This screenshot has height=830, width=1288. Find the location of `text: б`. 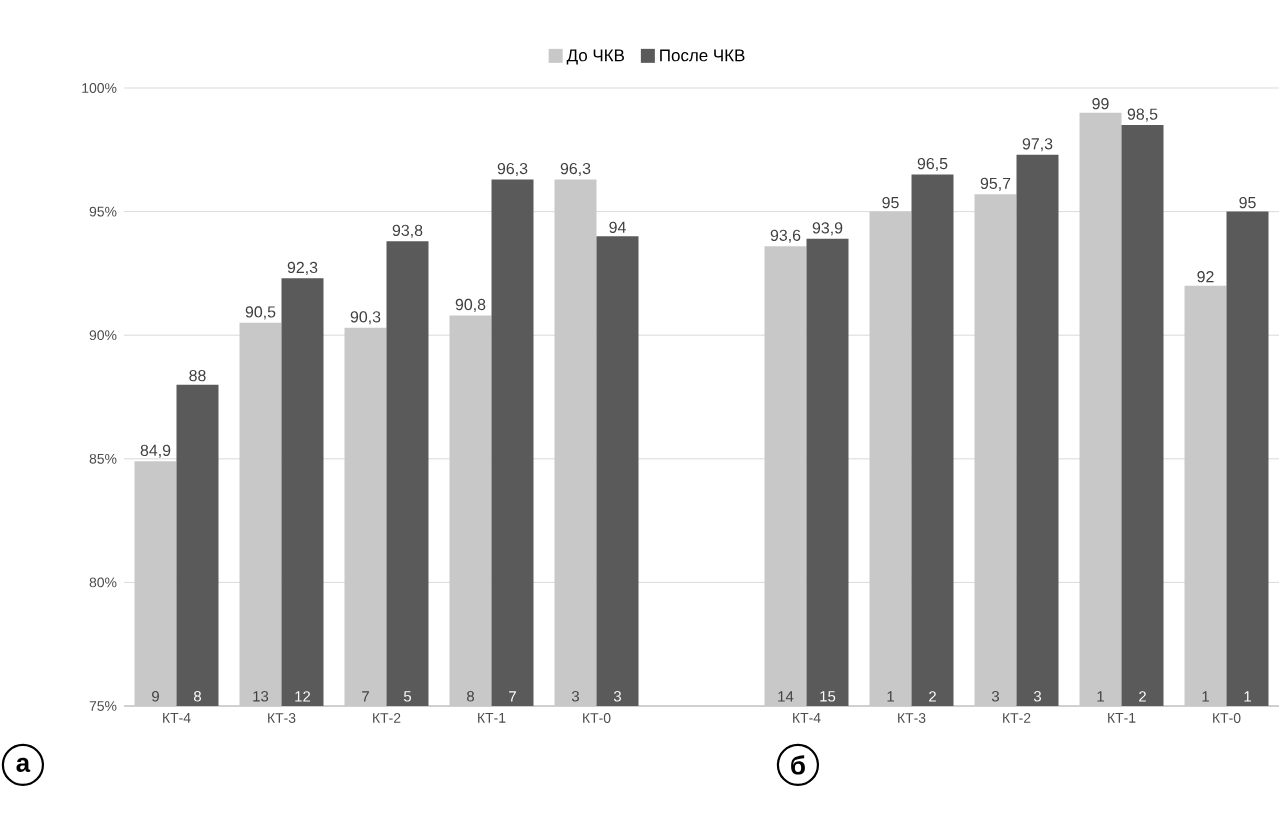

text: б is located at coordinates (798, 765).